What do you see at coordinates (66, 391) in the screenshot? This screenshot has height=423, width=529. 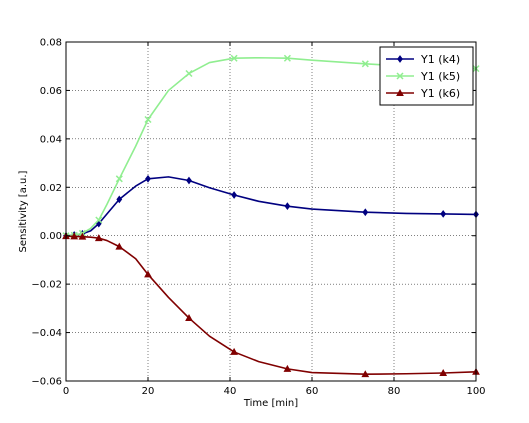 I see `x-tick-label: 0` at bounding box center [66, 391].